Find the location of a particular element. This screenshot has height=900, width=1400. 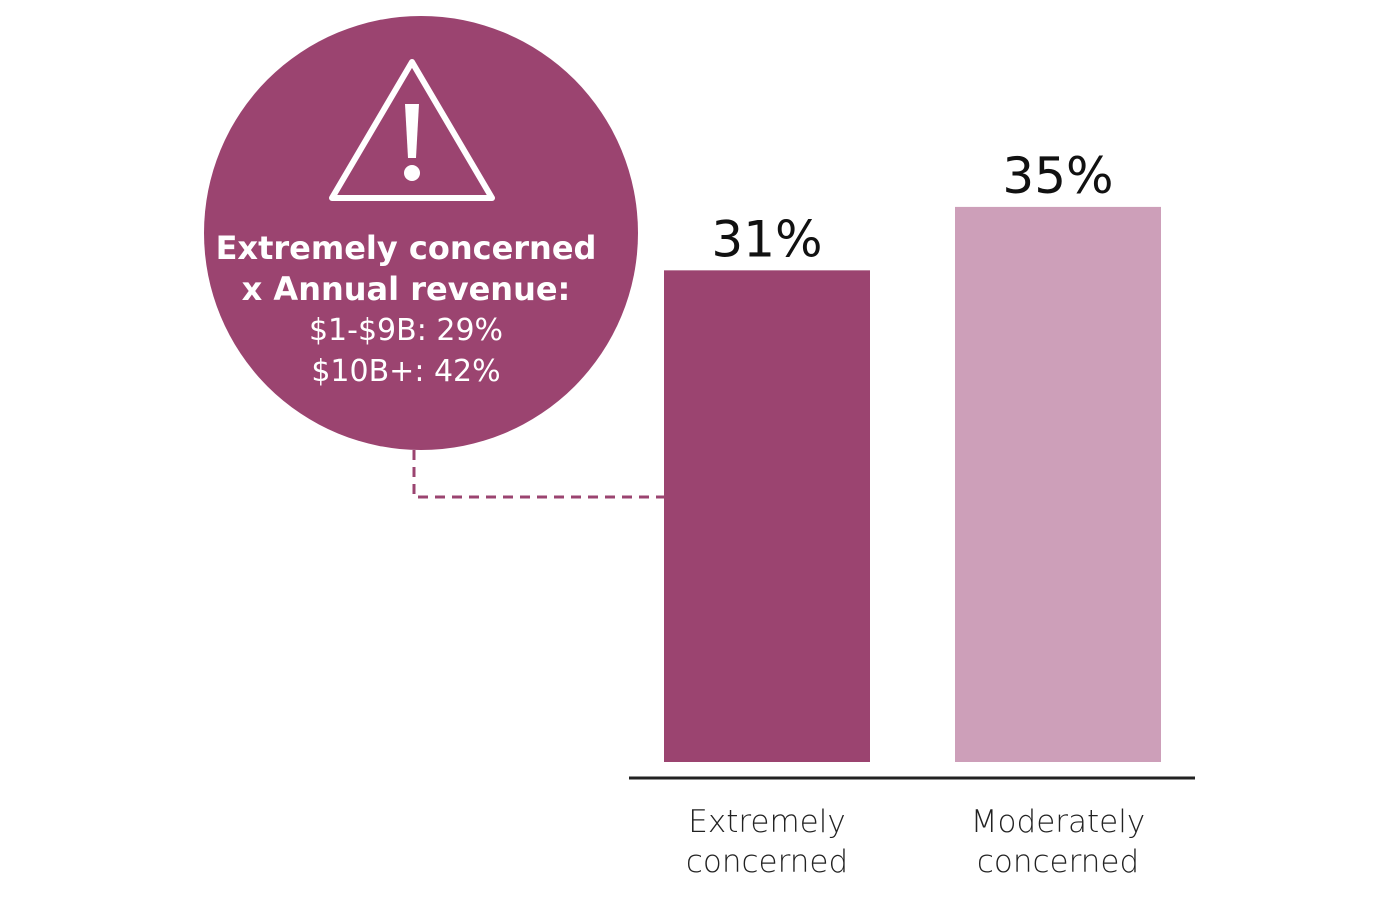

callout-line-revenue-10b-plus: $10B+: 42% is located at coordinates (406, 371).